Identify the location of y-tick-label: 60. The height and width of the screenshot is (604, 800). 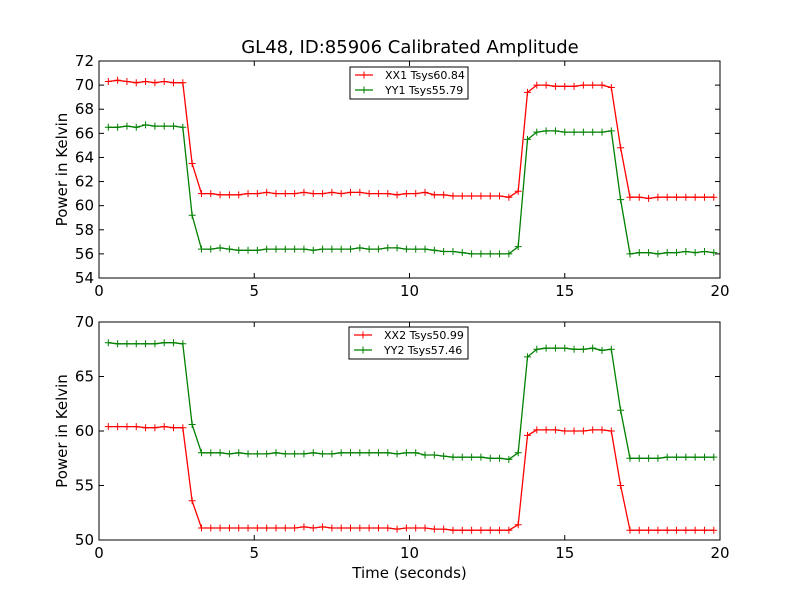
(84, 206).